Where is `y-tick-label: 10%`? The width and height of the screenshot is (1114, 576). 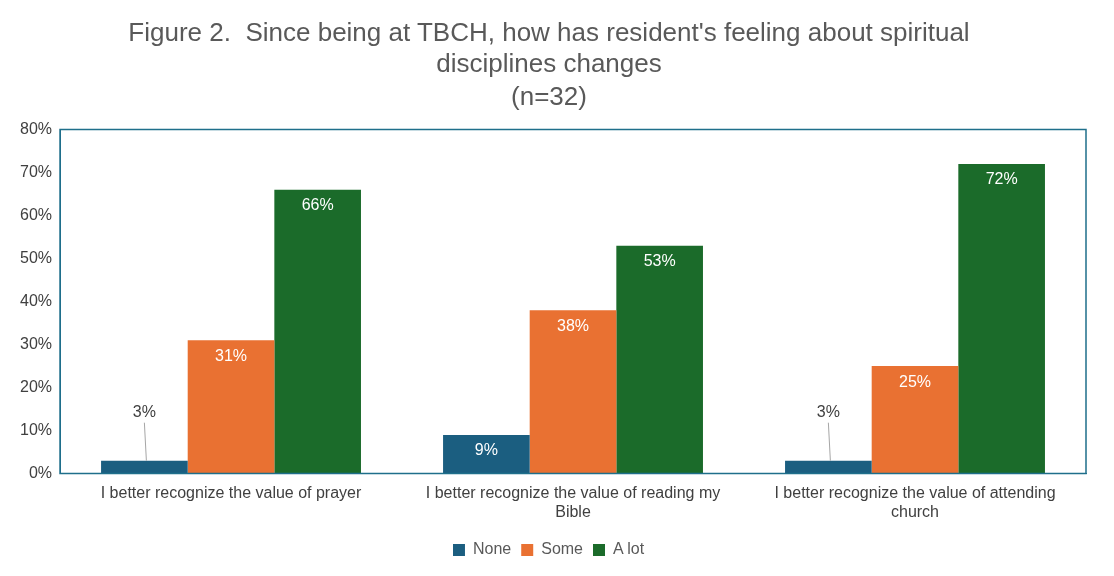
y-tick-label: 10% is located at coordinates (36, 430).